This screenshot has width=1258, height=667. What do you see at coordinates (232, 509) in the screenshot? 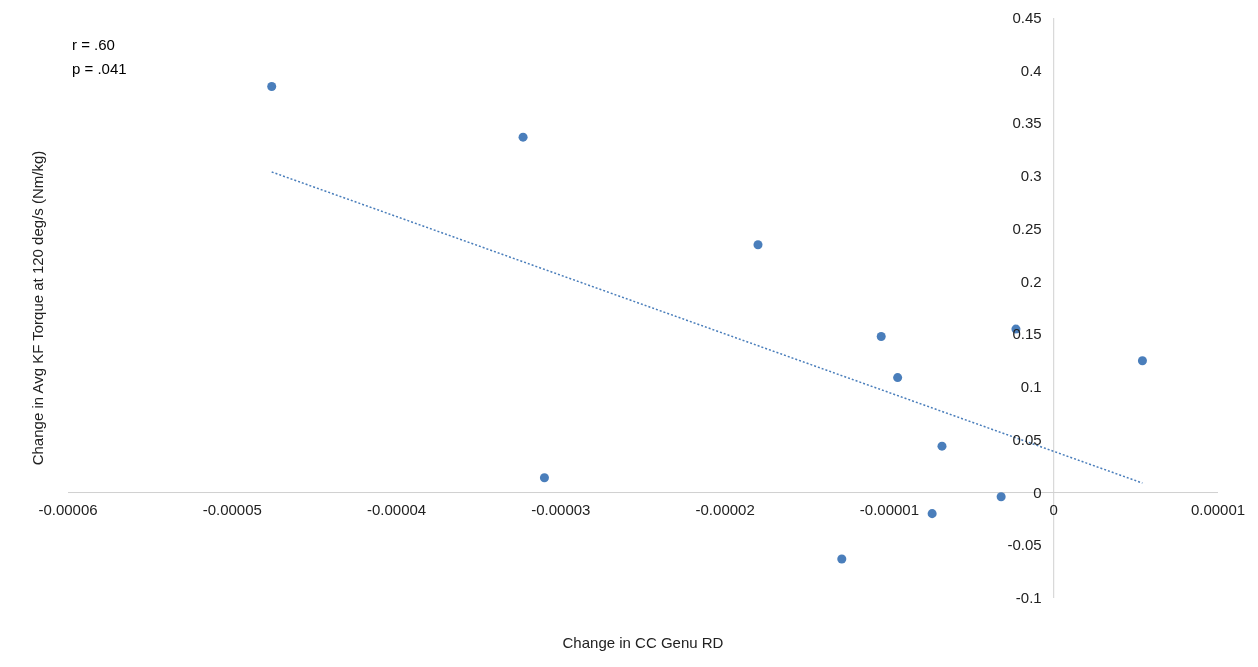
I see `x-tick-label: -0.00005` at bounding box center [232, 509].